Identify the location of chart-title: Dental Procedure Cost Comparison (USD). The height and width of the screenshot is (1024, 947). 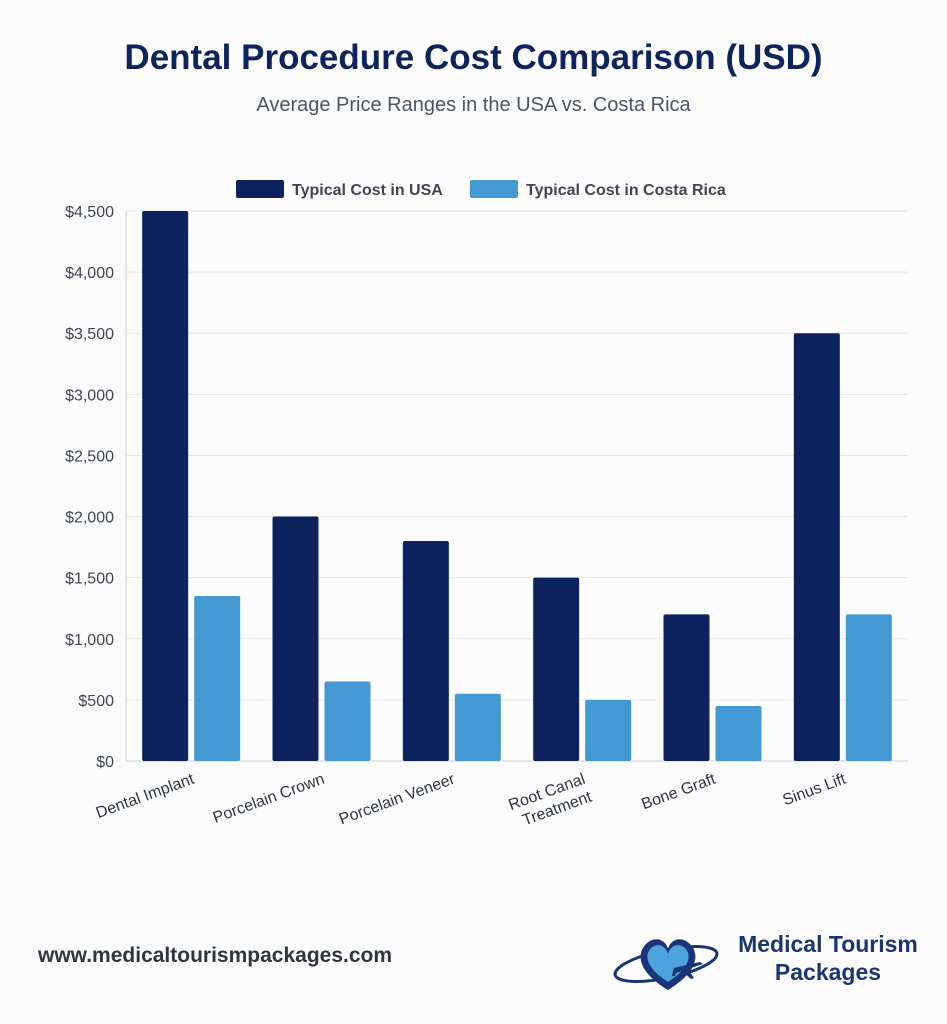
(473, 57).